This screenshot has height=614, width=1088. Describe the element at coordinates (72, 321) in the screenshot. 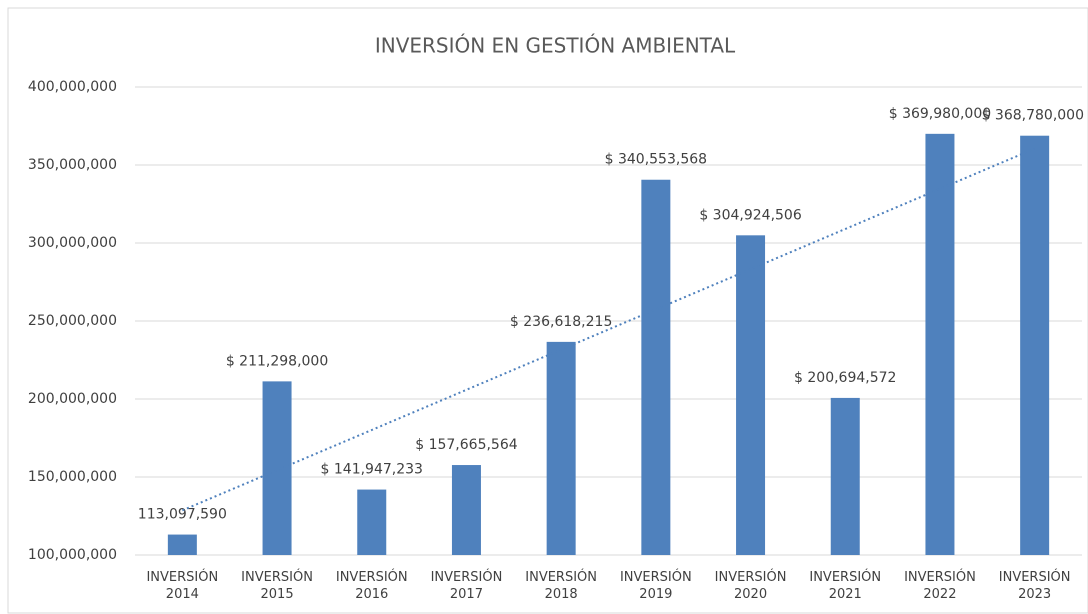

I see `y-tick-label: 250,000,000` at that location.